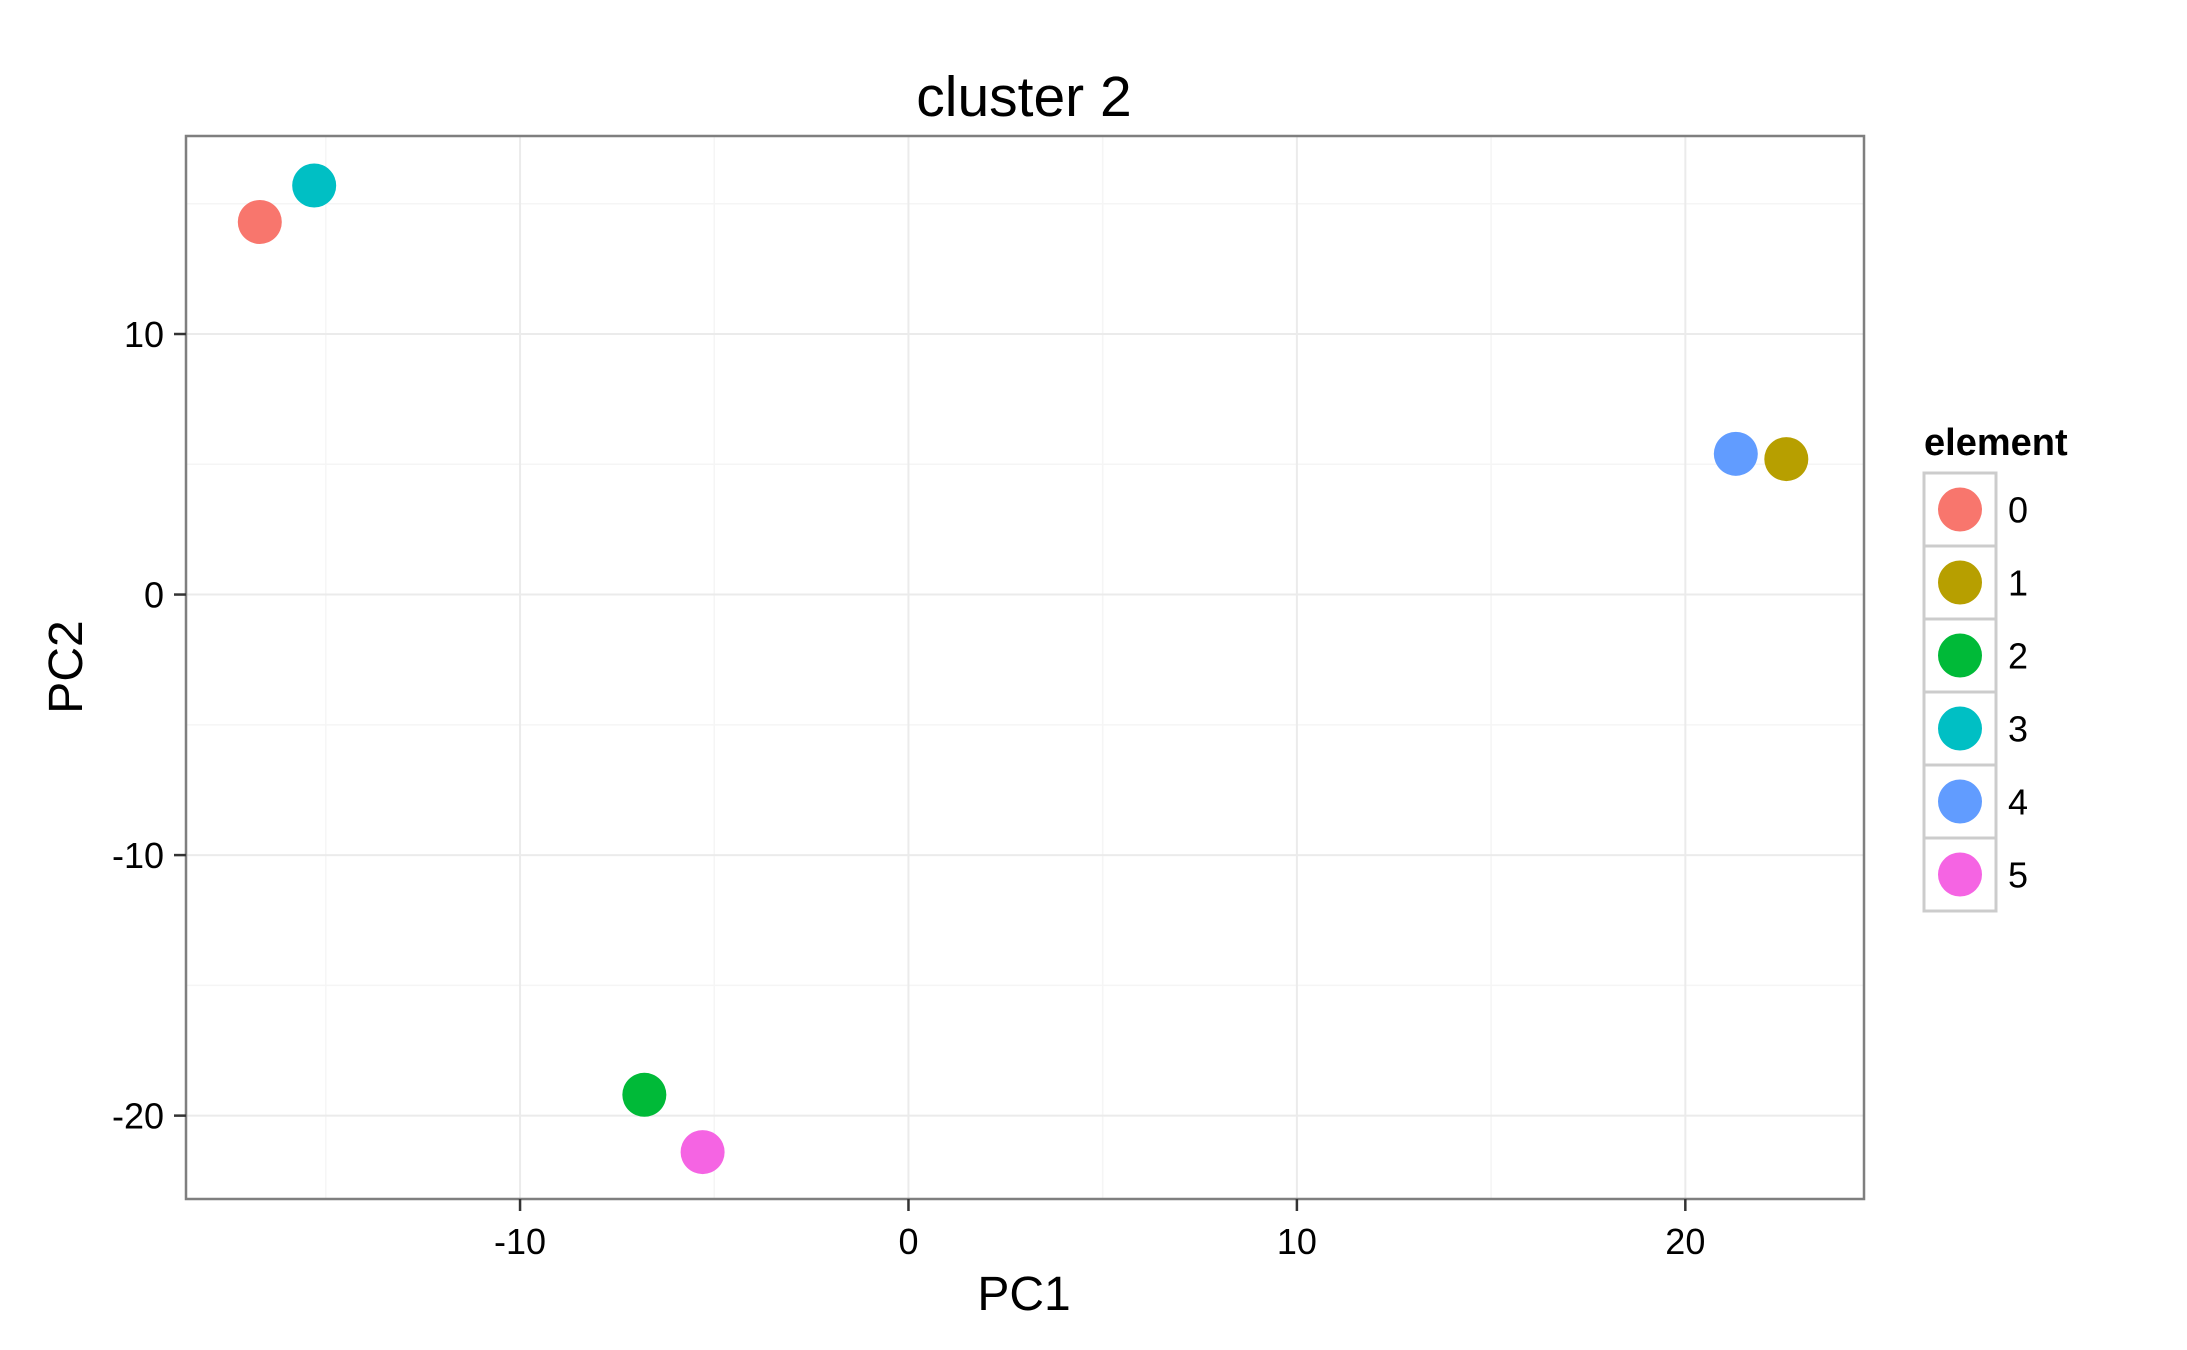 The image size is (2187, 1350). What do you see at coordinates (908, 1241) in the screenshot?
I see `x-tick-label: 0` at bounding box center [908, 1241].